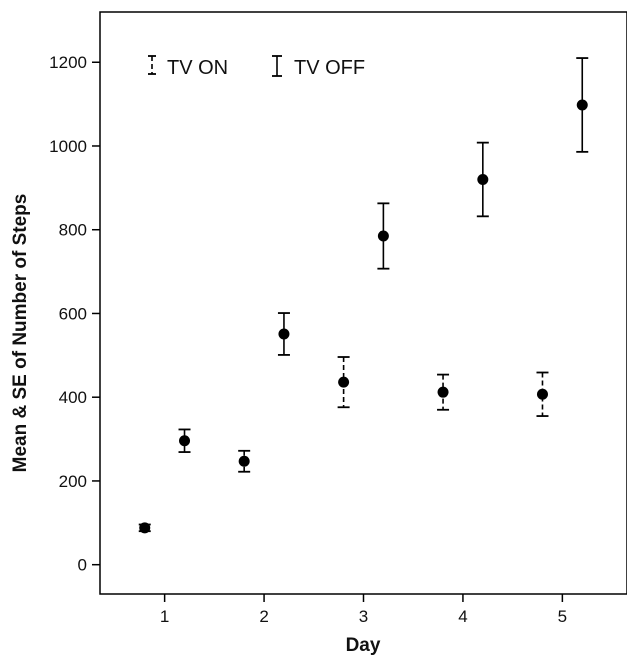 The height and width of the screenshot is (657, 627). What do you see at coordinates (363, 645) in the screenshot?
I see `x-axis-title: Day` at bounding box center [363, 645].